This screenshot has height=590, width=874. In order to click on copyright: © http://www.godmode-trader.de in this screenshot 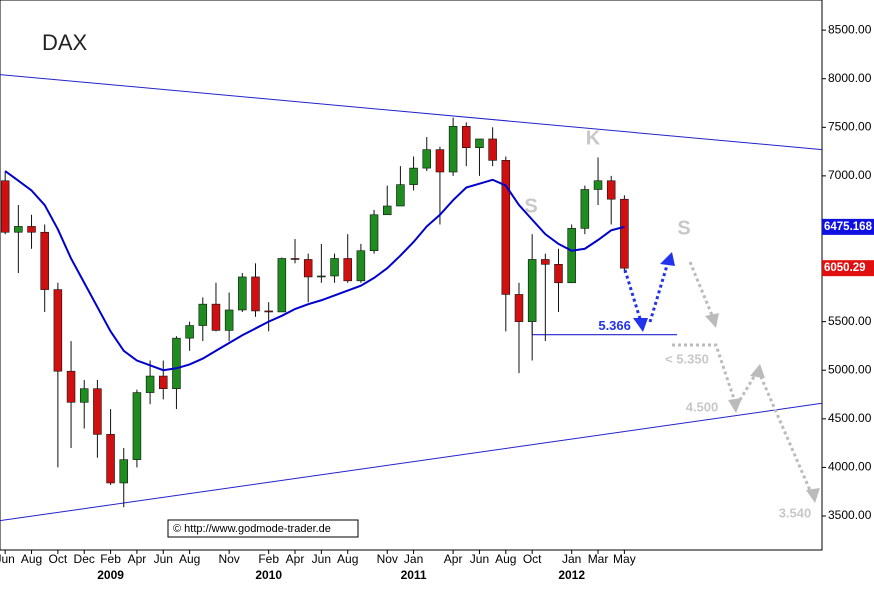, I will do `click(252, 529)`.